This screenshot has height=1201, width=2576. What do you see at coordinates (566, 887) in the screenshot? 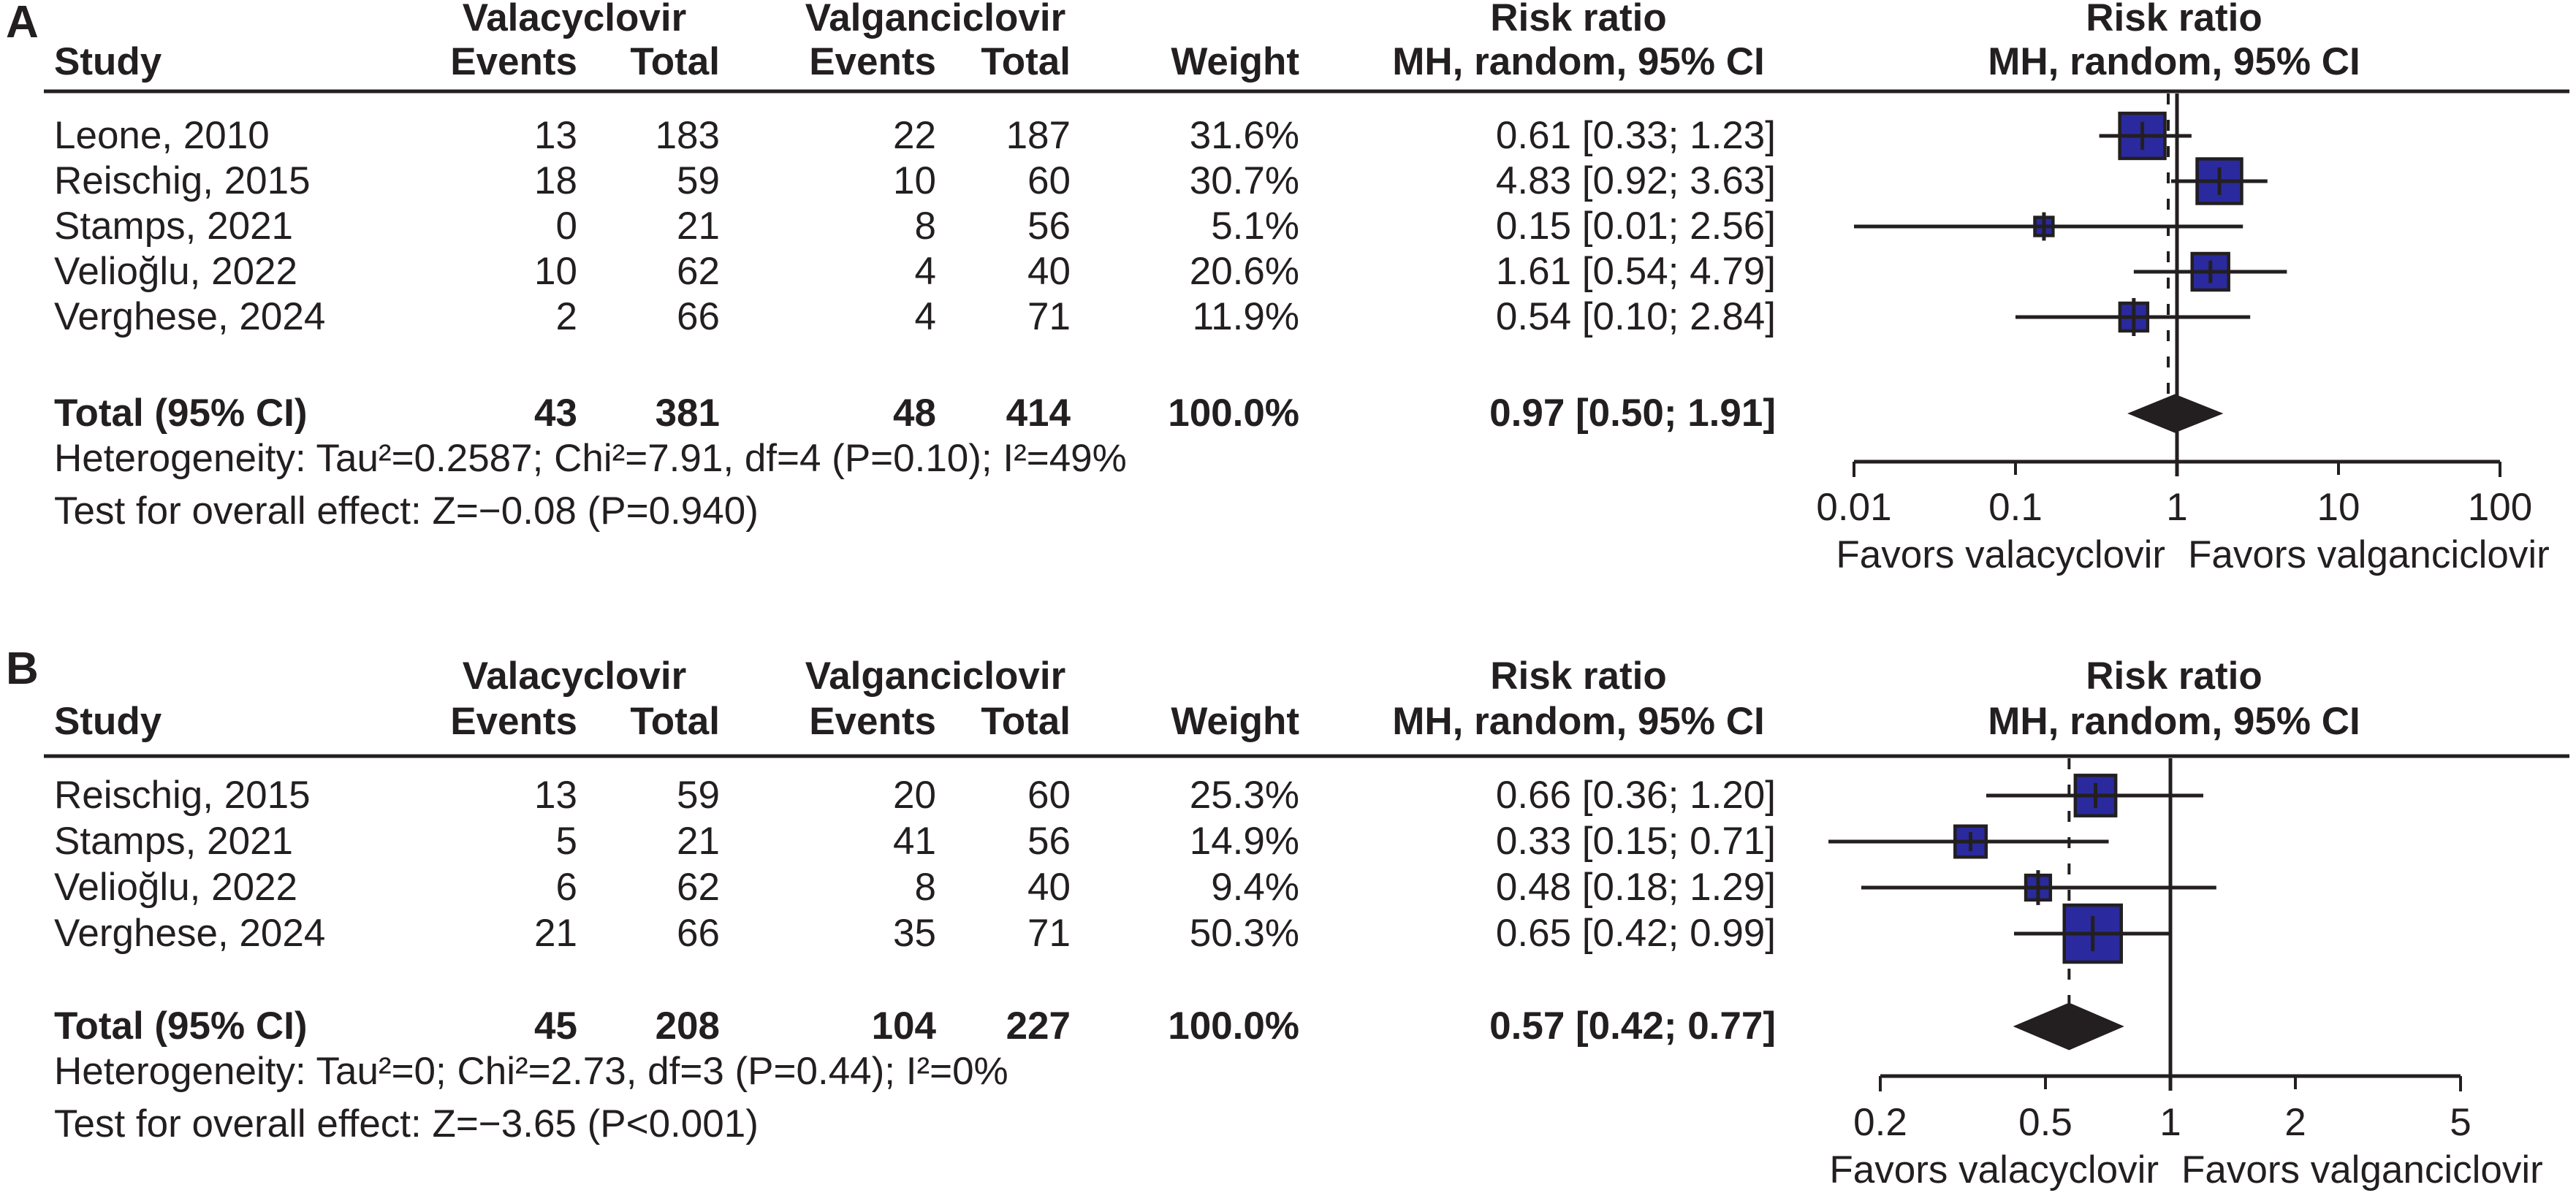
I see `events-value: 6` at bounding box center [566, 887].